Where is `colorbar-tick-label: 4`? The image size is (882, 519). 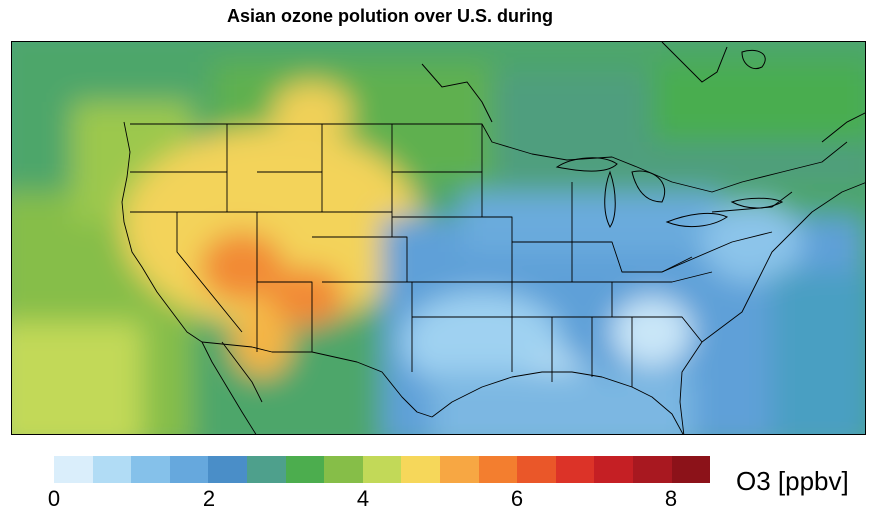 colorbar-tick-label: 4 is located at coordinates (363, 498).